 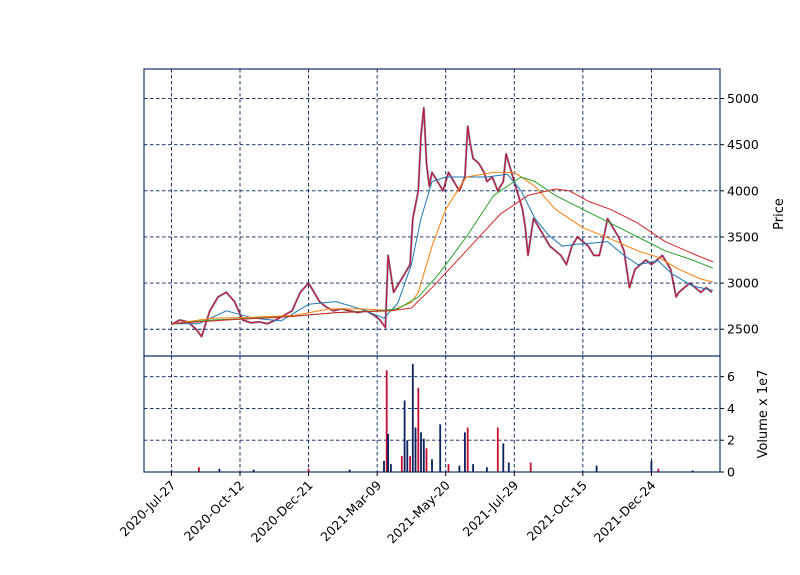 I want to click on volume-tick-label-0: 0, so click(x=731, y=472).